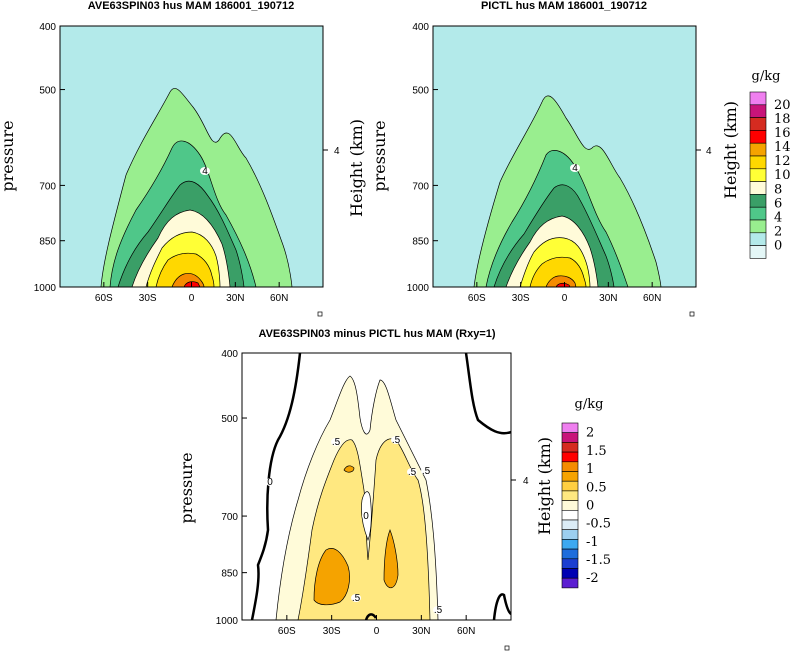 The image size is (790, 652). I want to click on panel-2-corner-marker, so click(692, 314).